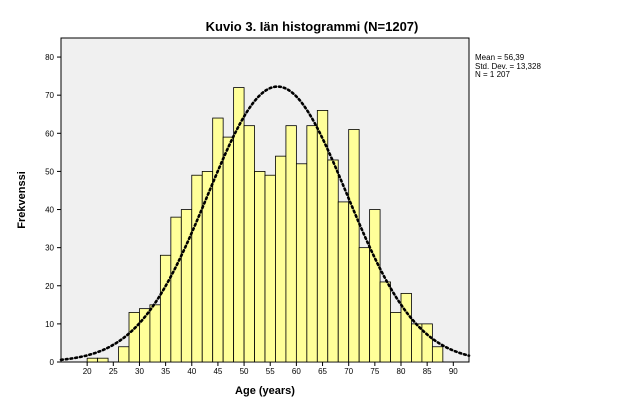  What do you see at coordinates (217, 371) in the screenshot?
I see `x-tick-label: 45` at bounding box center [217, 371].